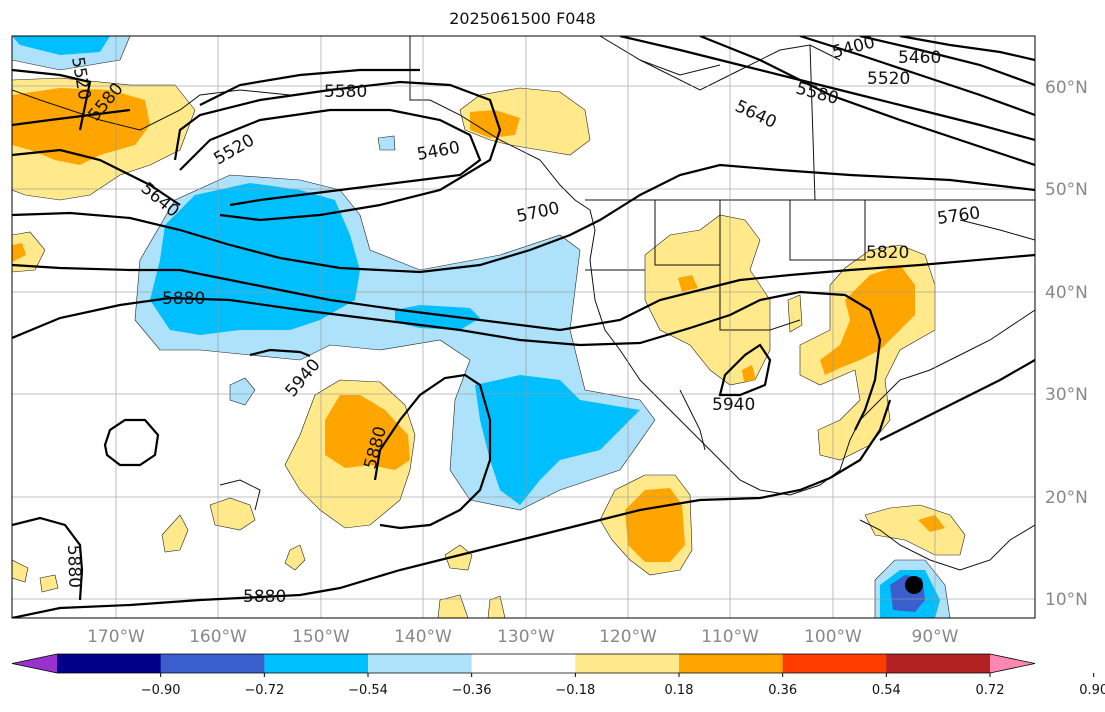  I want to click on contour-label-5580-b: 5580, so click(345, 92).